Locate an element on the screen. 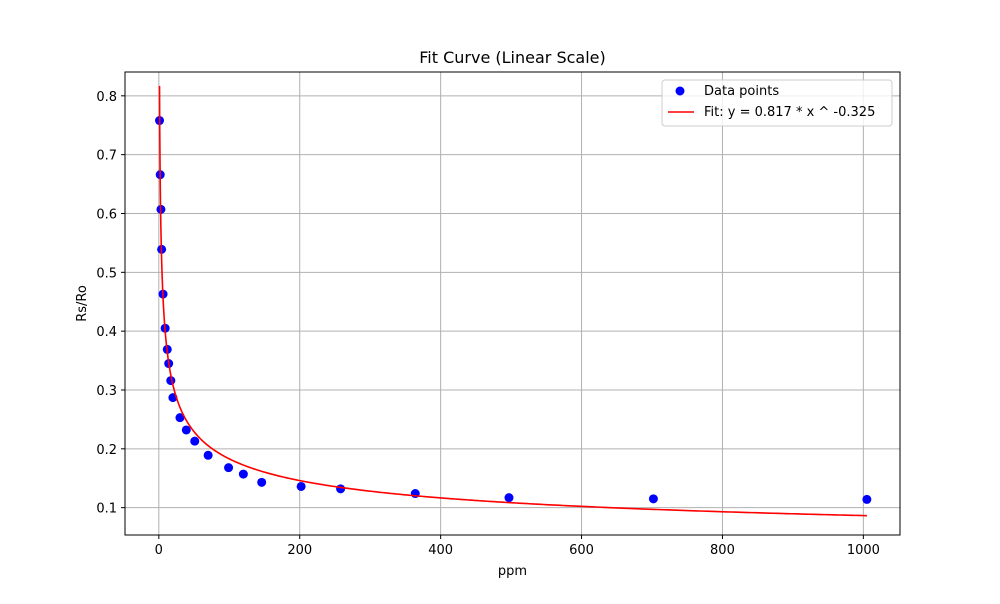 Image resolution: width=1000 pixels, height=604 pixels. y-axis-label: Rs/Ro is located at coordinates (82, 303).